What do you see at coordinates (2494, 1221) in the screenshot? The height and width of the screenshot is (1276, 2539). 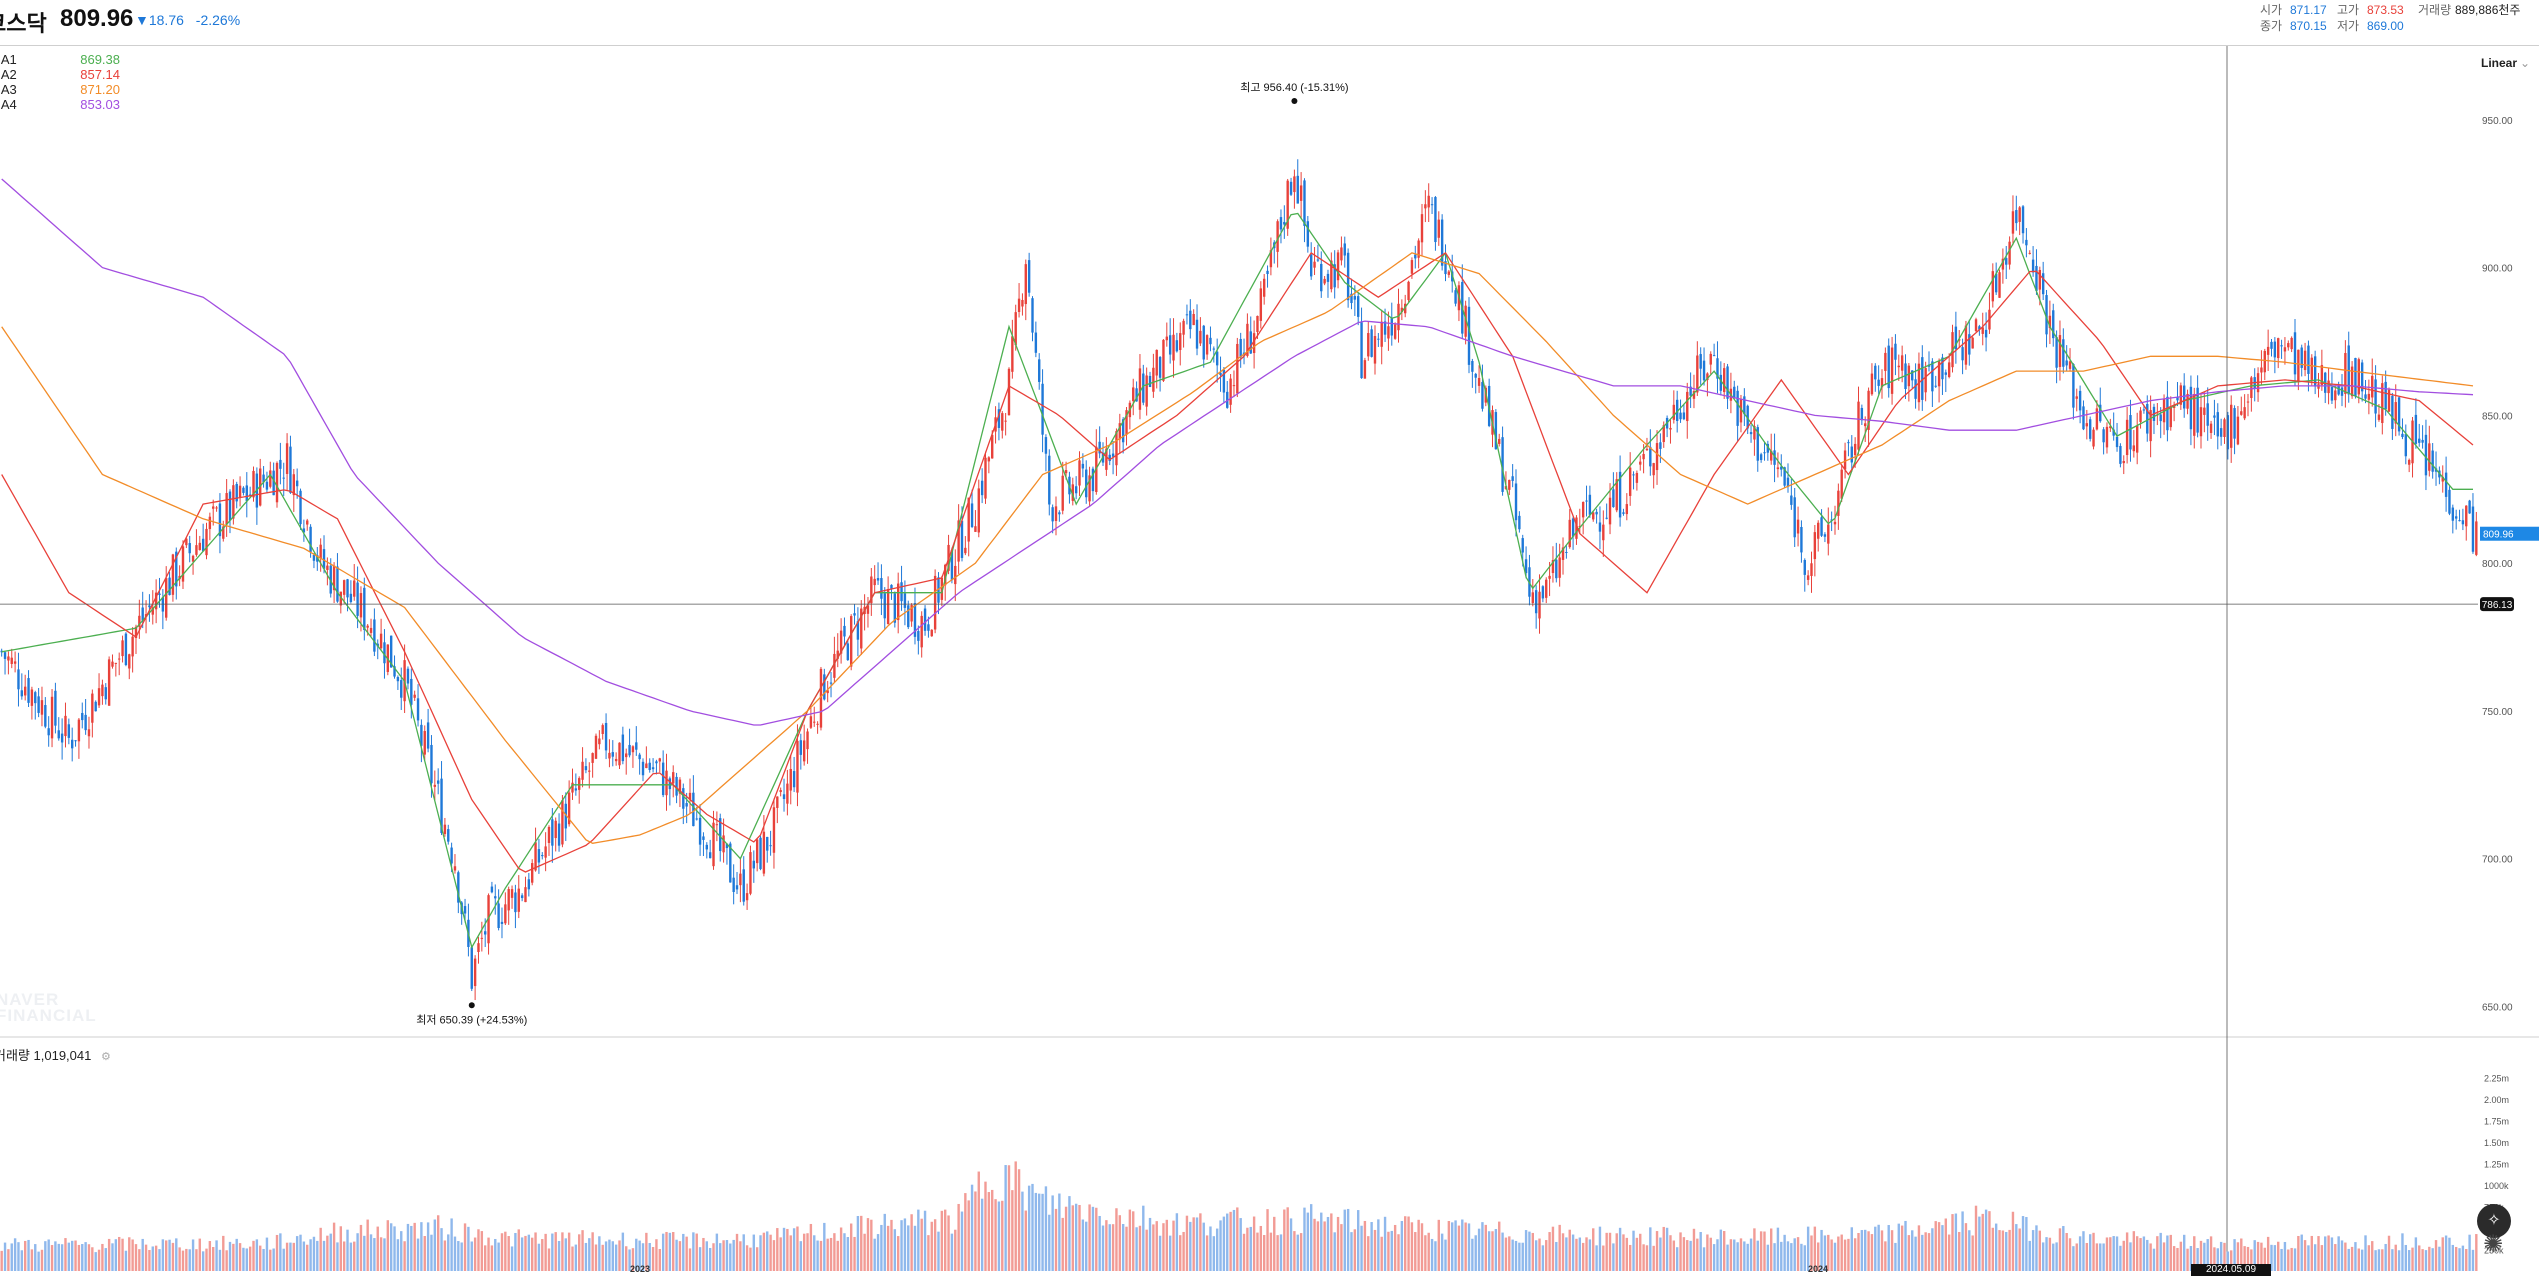 I see `ai-assistant-button: ✧` at bounding box center [2494, 1221].